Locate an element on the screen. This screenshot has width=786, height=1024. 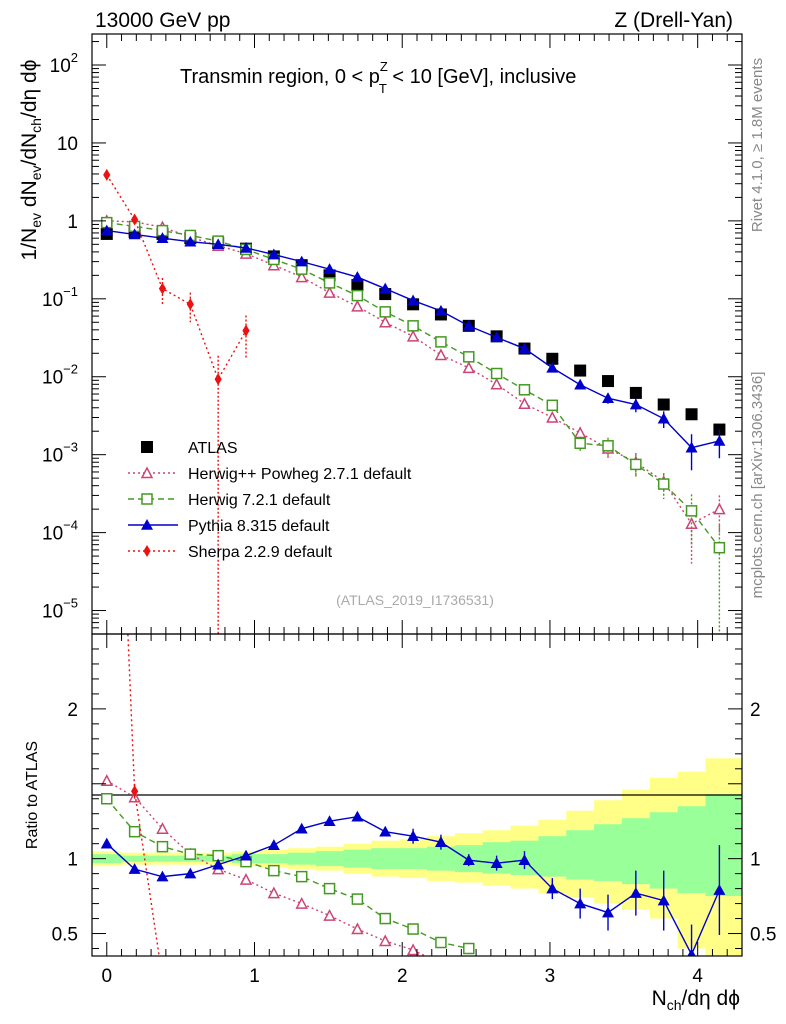
y-tick-label: 1 is located at coordinates (72, 222).